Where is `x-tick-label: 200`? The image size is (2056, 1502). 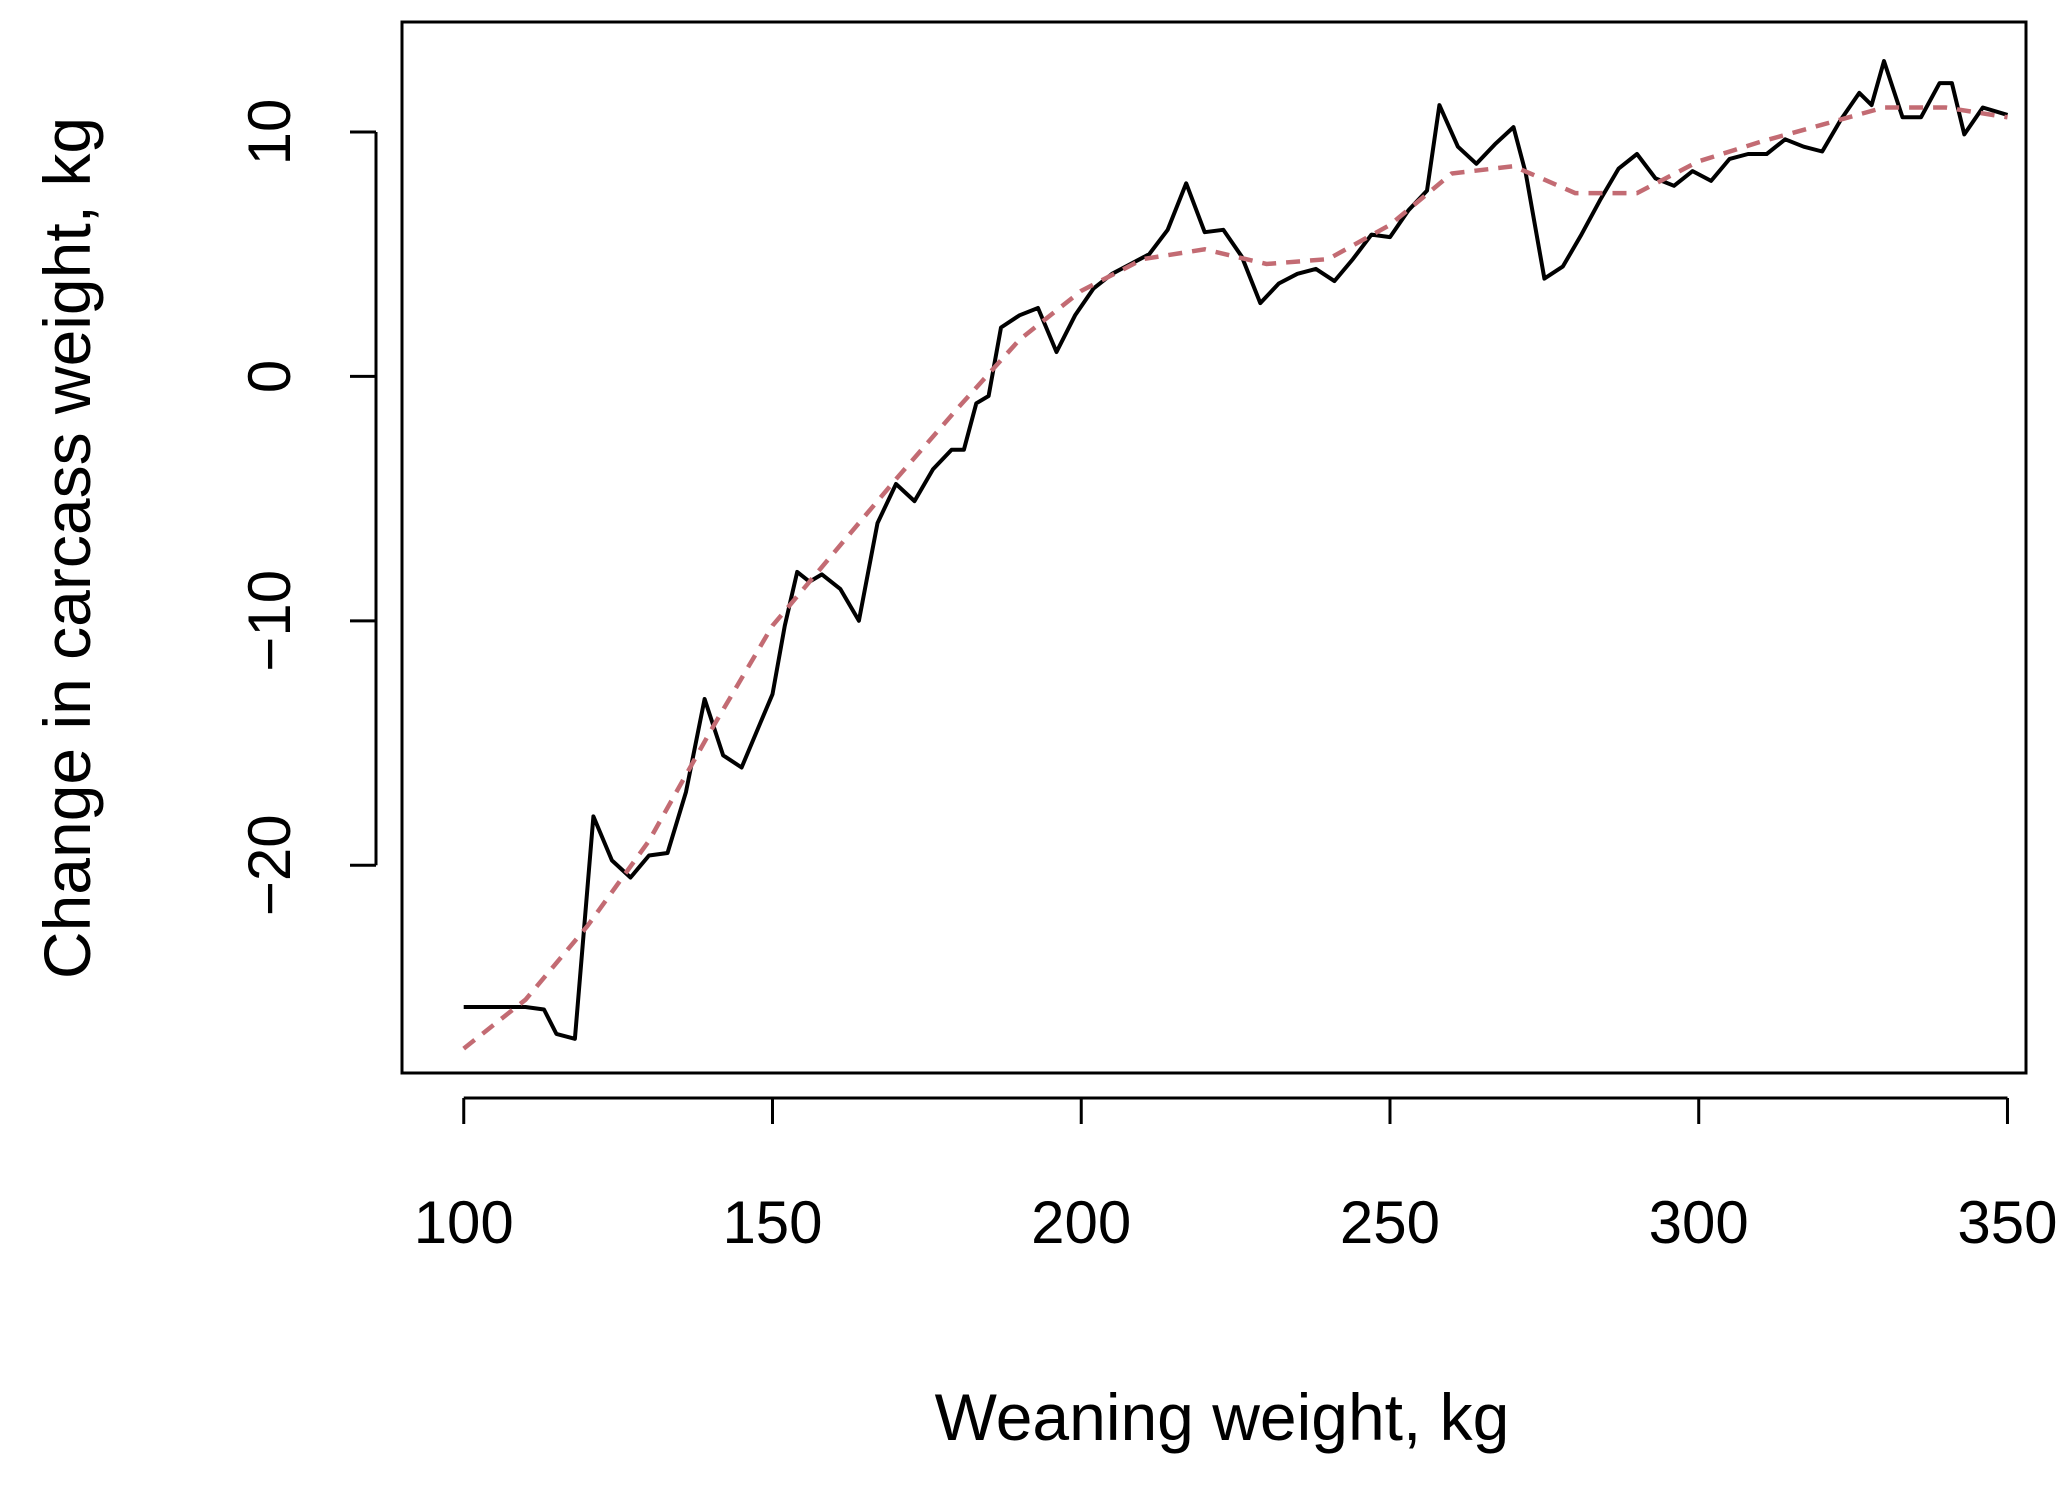
x-tick-label: 200 is located at coordinates (1081, 1222).